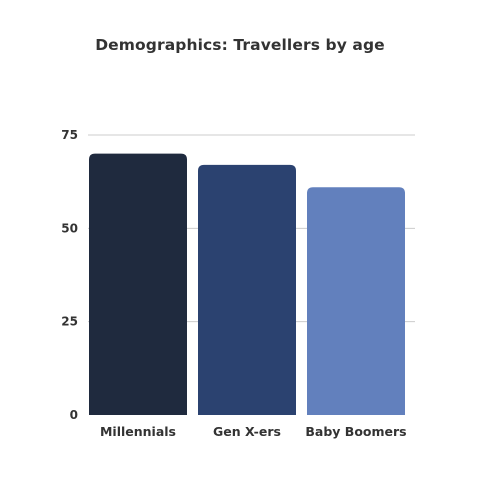 This screenshot has width=480, height=480. Describe the element at coordinates (247, 289) in the screenshot. I see `bar-gen-x-ers` at that location.